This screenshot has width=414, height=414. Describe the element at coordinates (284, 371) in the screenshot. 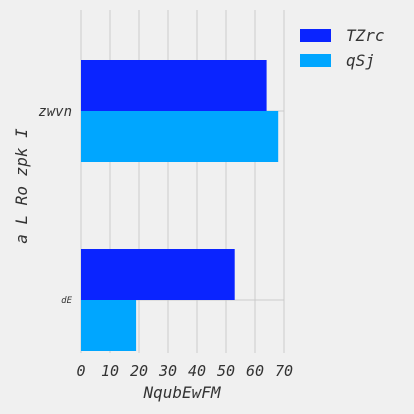

I see `x-tick-label: 70` at that location.